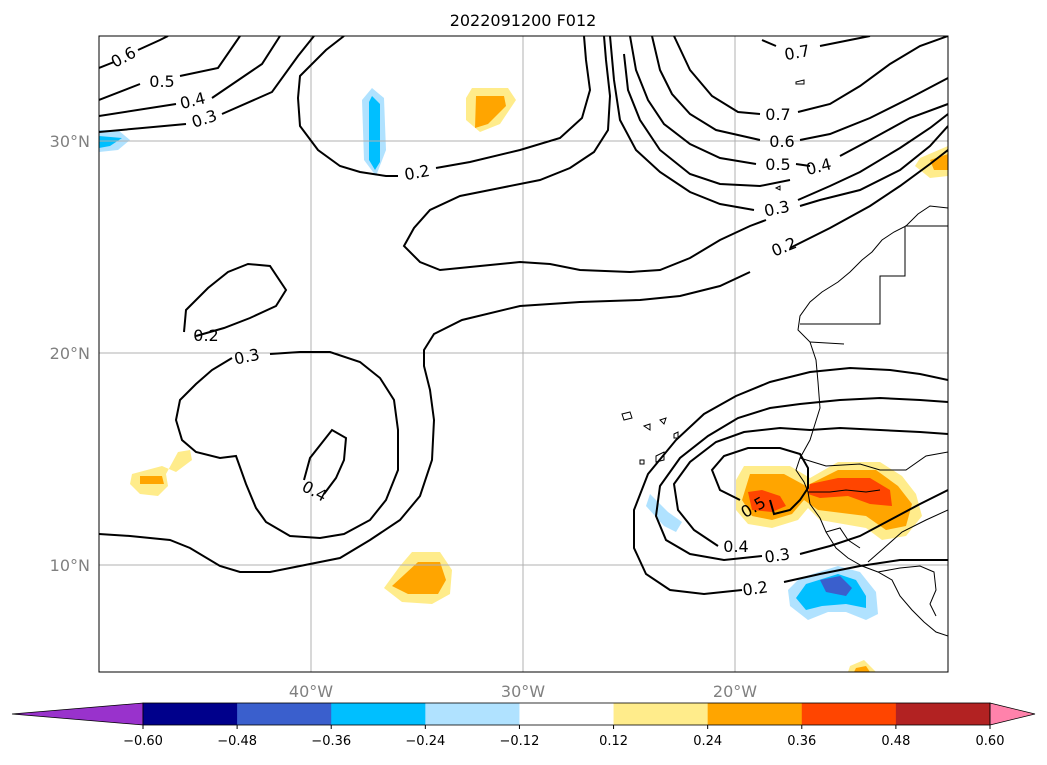  I want to click on colorbar-tick-label: 0.12, so click(613, 741).